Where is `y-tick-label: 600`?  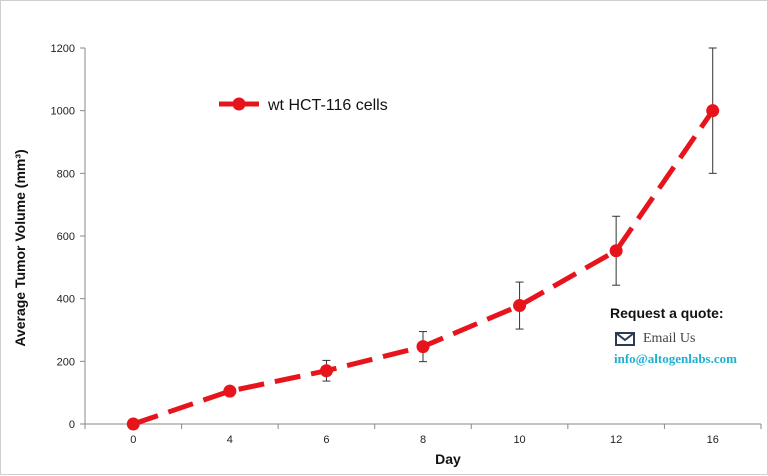 y-tick-label: 600 is located at coordinates (66, 237).